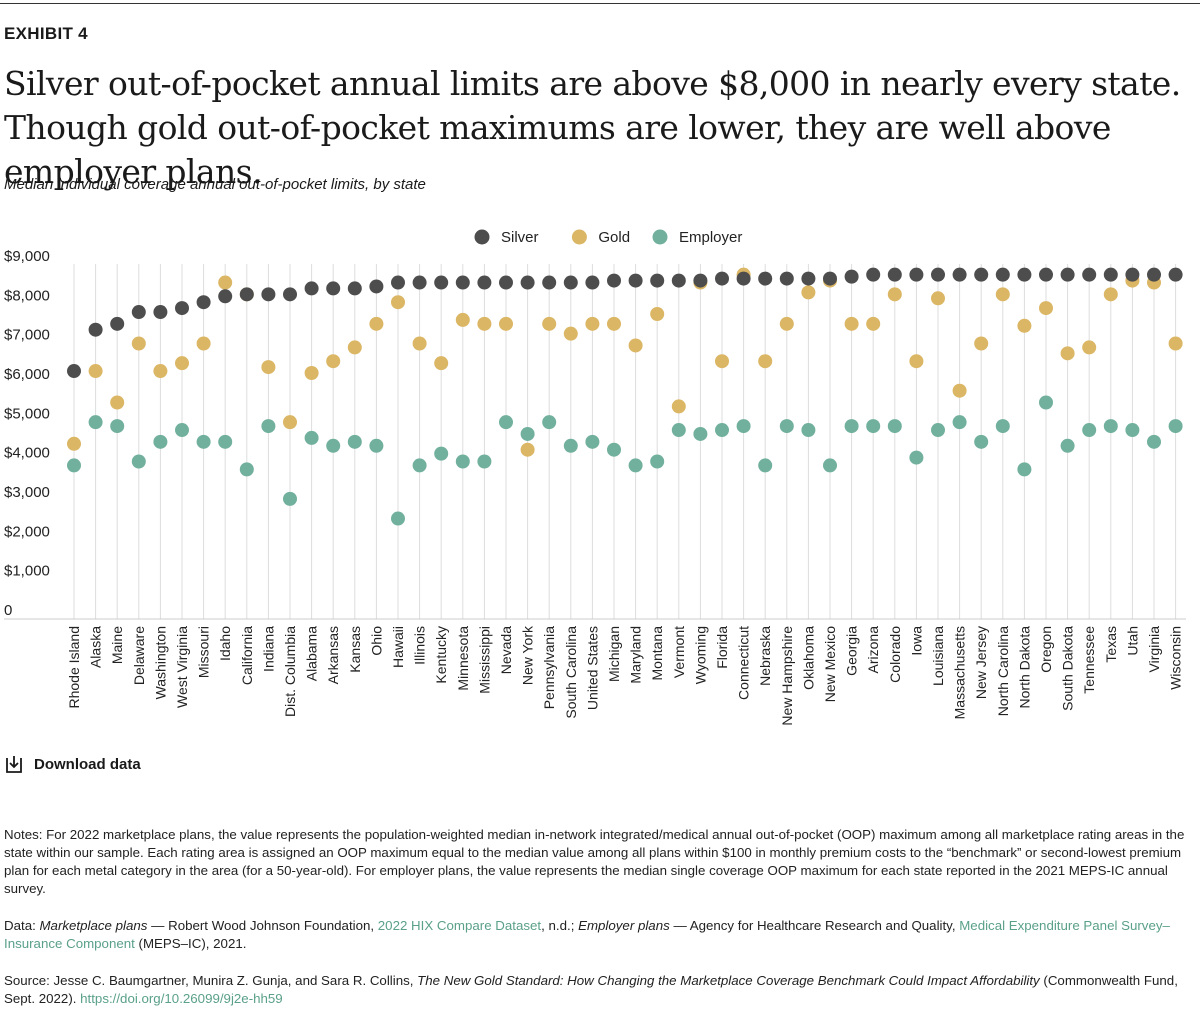 The height and width of the screenshot is (1030, 1200). I want to click on point-gold-south-carolina, so click(570, 333).